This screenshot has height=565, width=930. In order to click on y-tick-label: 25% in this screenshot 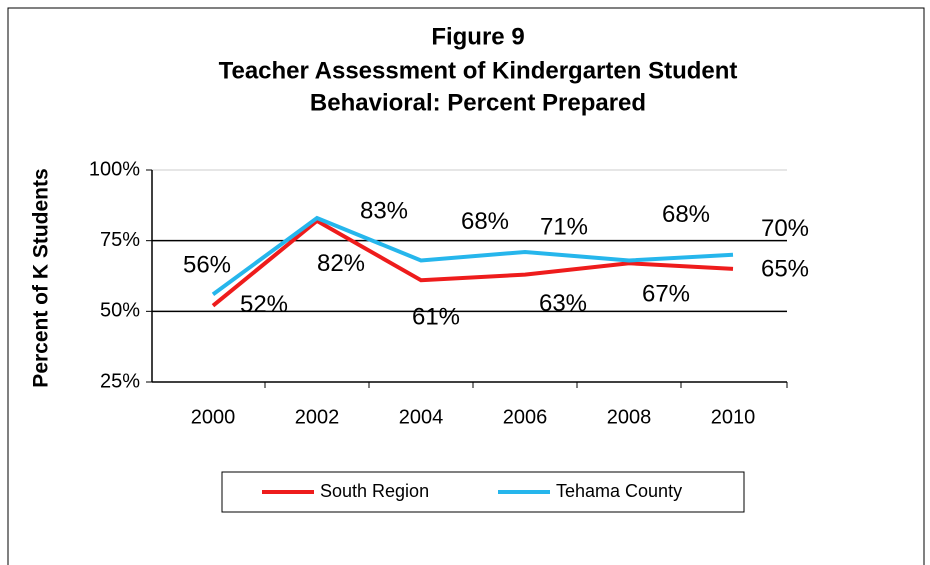, I will do `click(120, 381)`.